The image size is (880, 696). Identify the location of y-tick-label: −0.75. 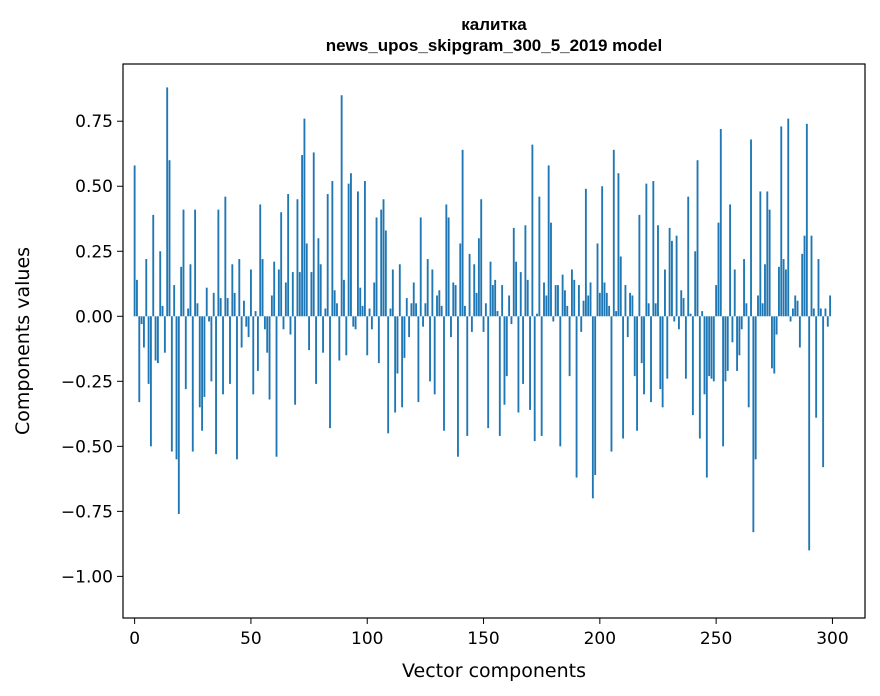
(87, 512).